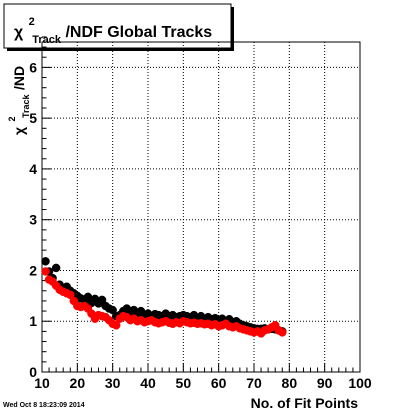 This screenshot has height=414, width=400. What do you see at coordinates (33, 270) in the screenshot?
I see `y-tick-label: 2` at bounding box center [33, 270].